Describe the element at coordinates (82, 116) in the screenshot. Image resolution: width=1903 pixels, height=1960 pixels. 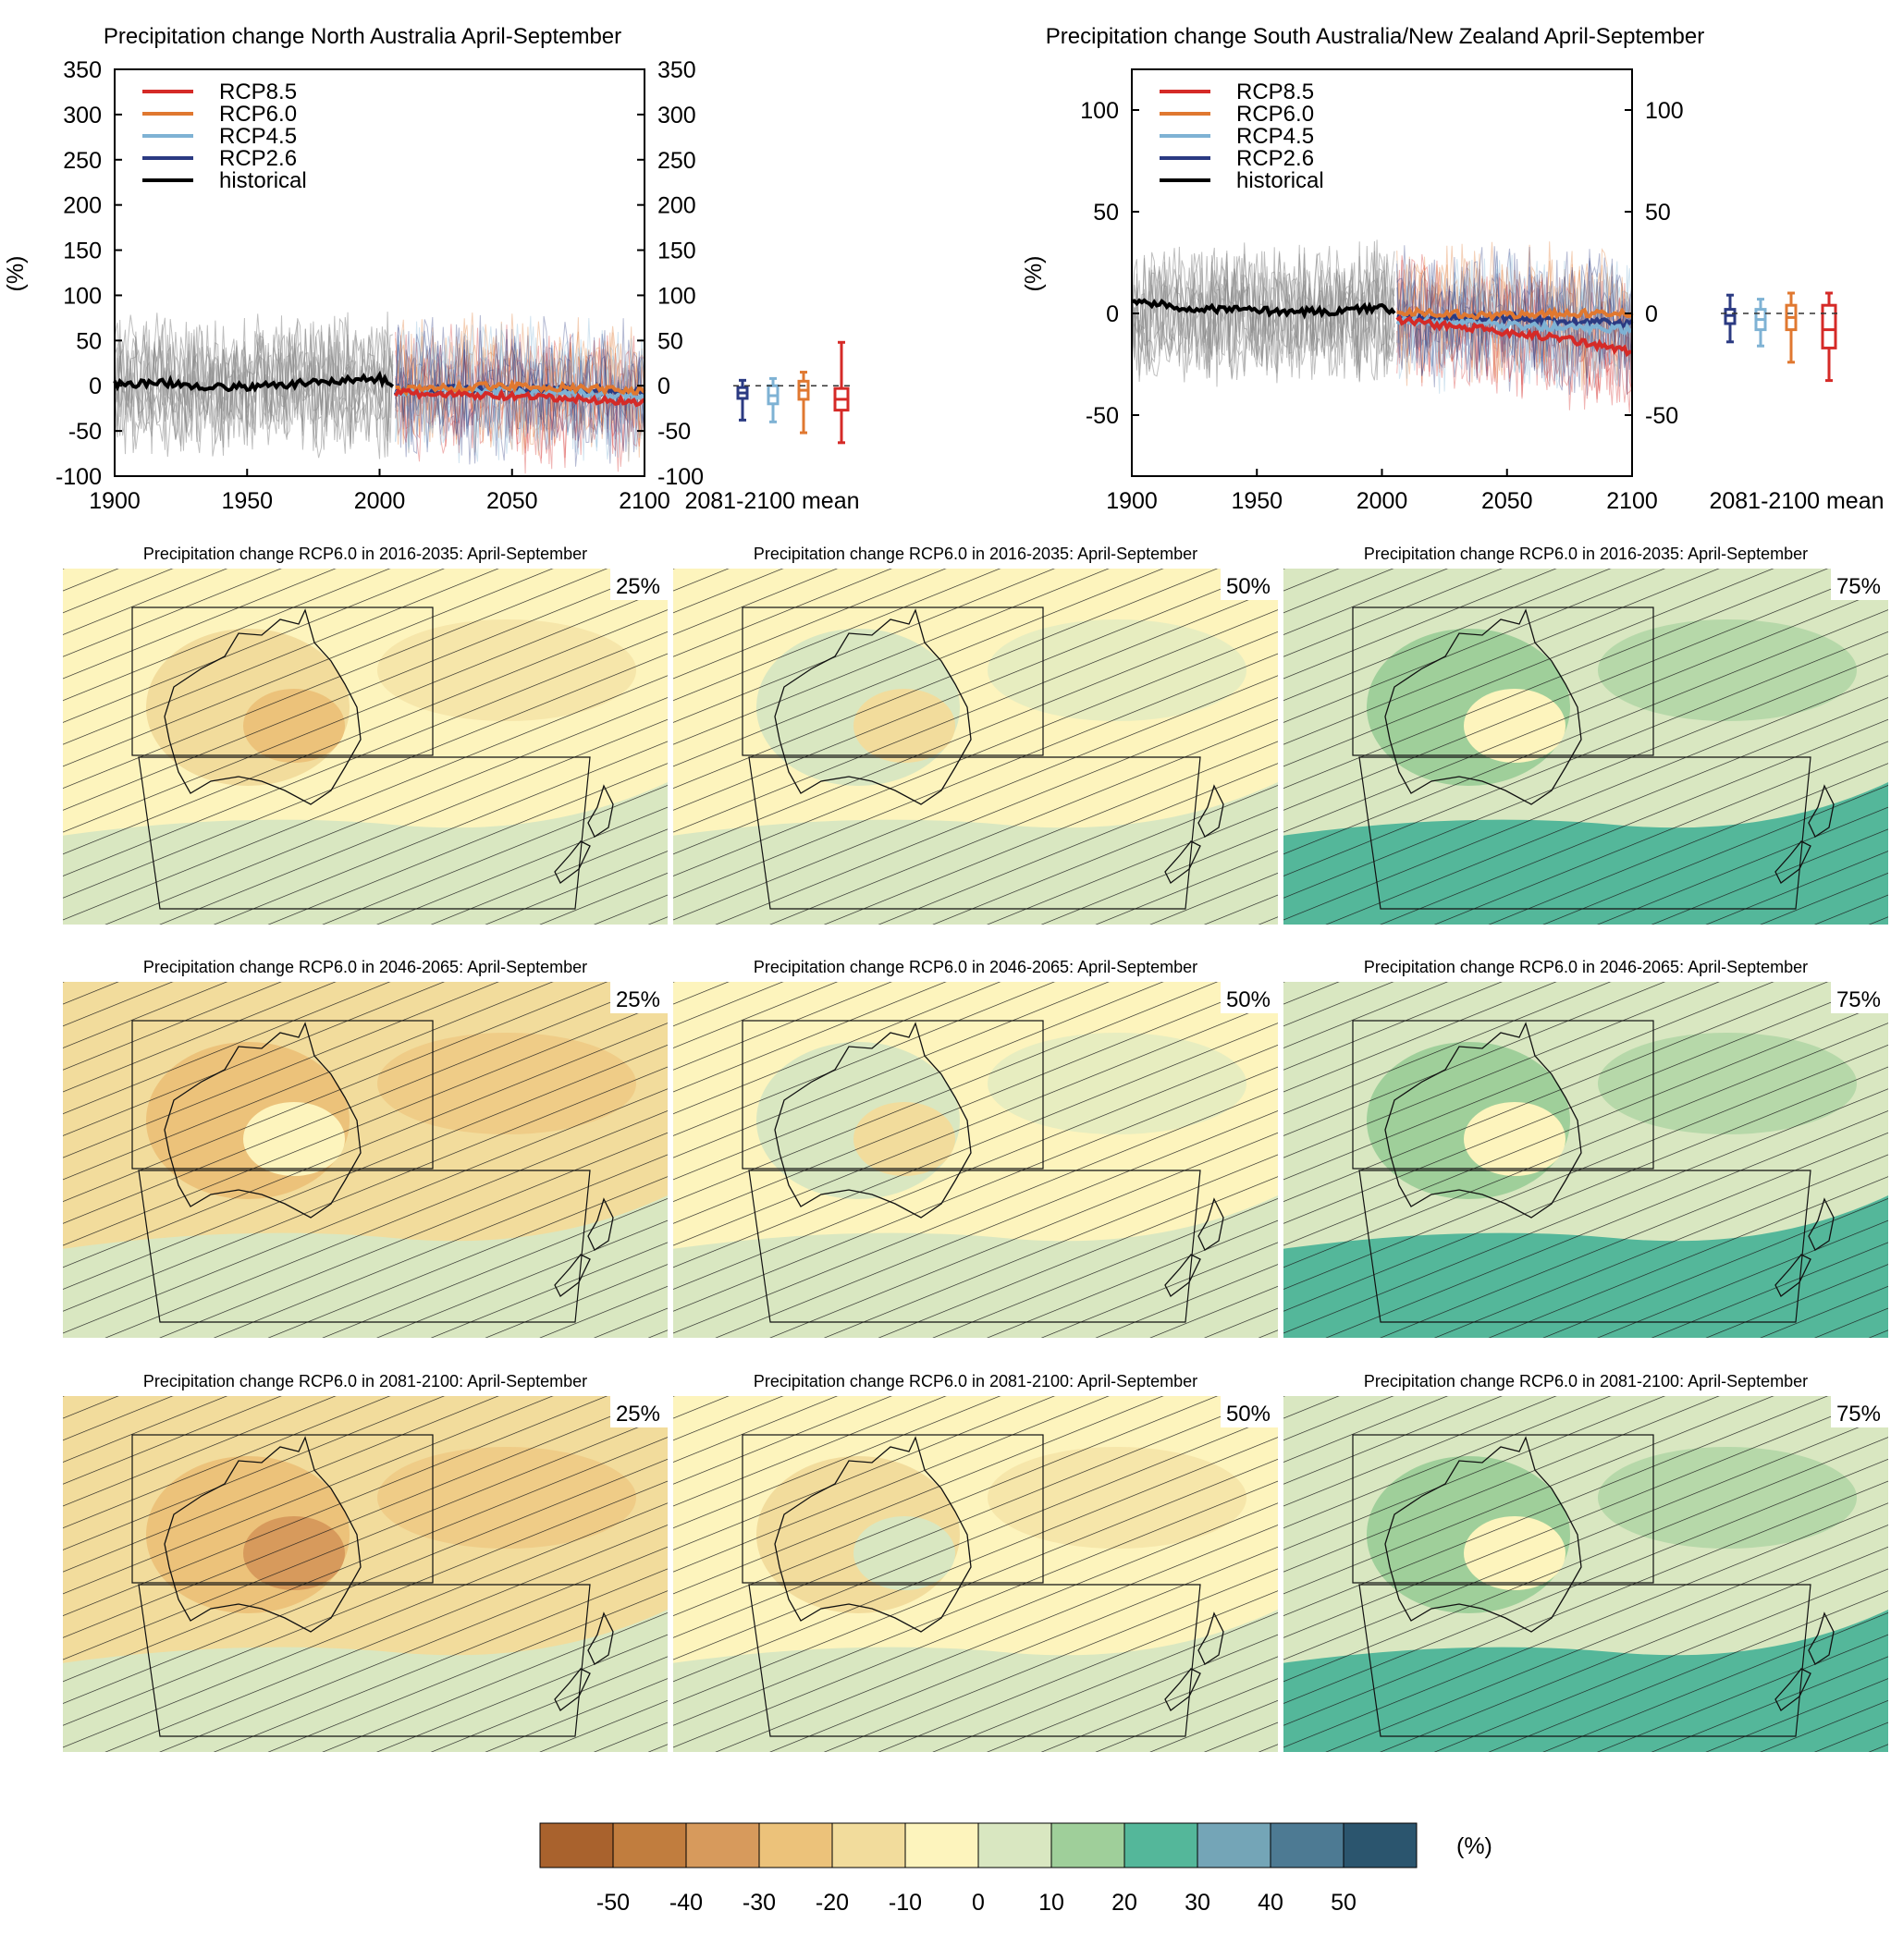
I see `y-tick-label-left: 300` at that location.